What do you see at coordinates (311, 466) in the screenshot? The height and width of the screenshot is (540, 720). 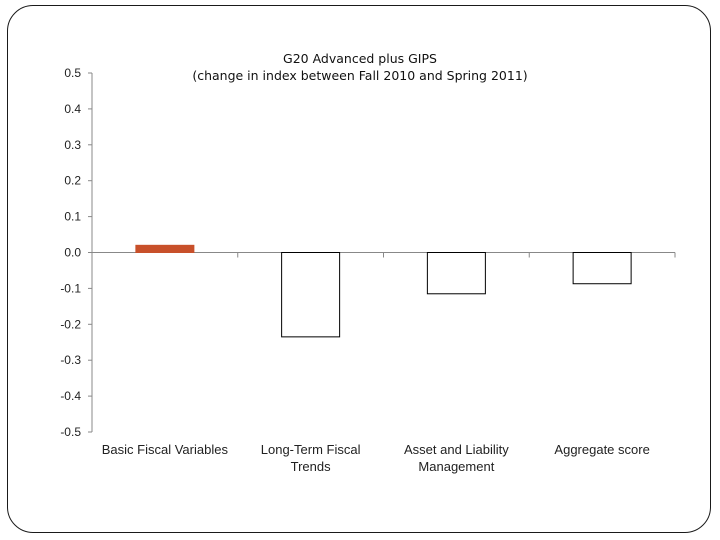 I see `x-category-label: Trends` at bounding box center [311, 466].